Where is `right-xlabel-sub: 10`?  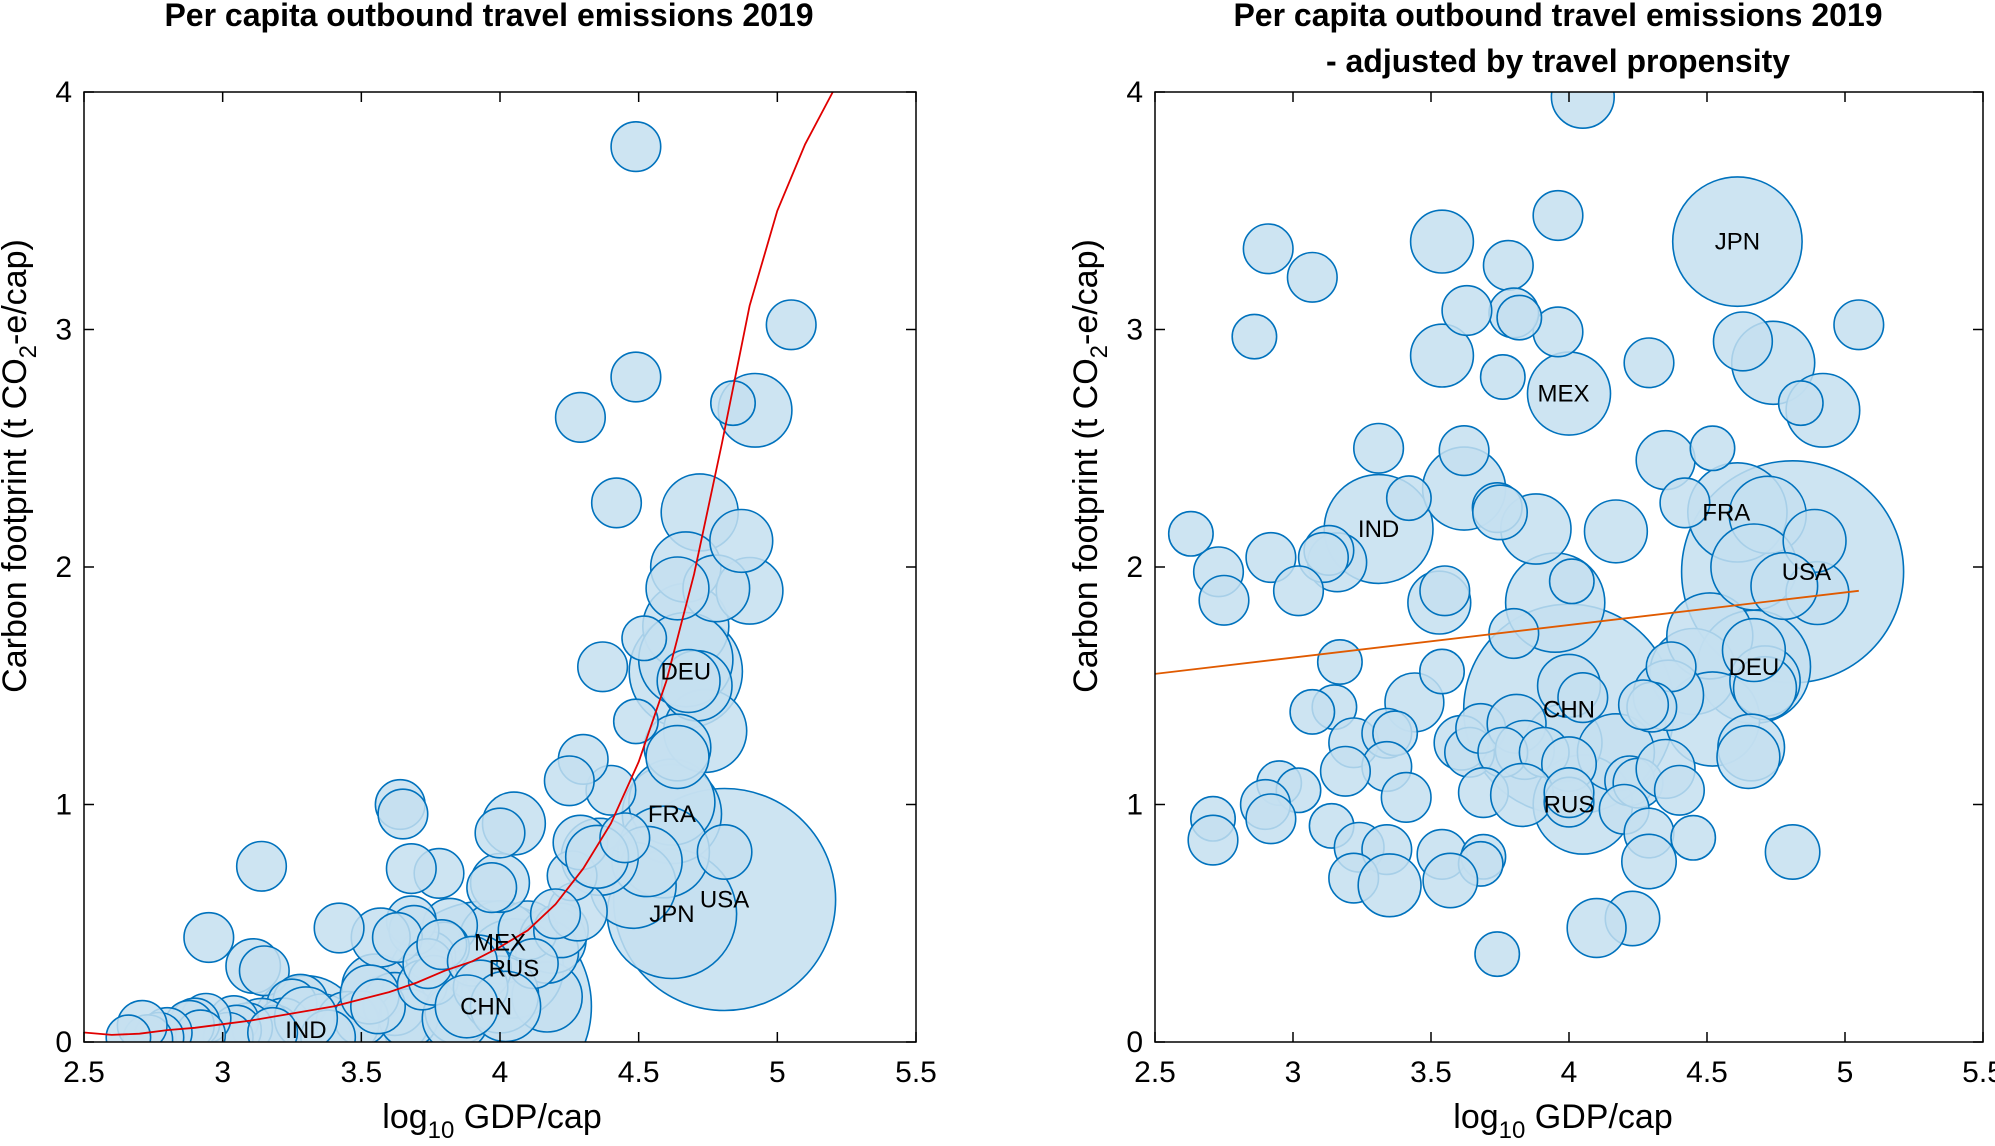
right-xlabel-sub: 10 is located at coordinates (1512, 1130).